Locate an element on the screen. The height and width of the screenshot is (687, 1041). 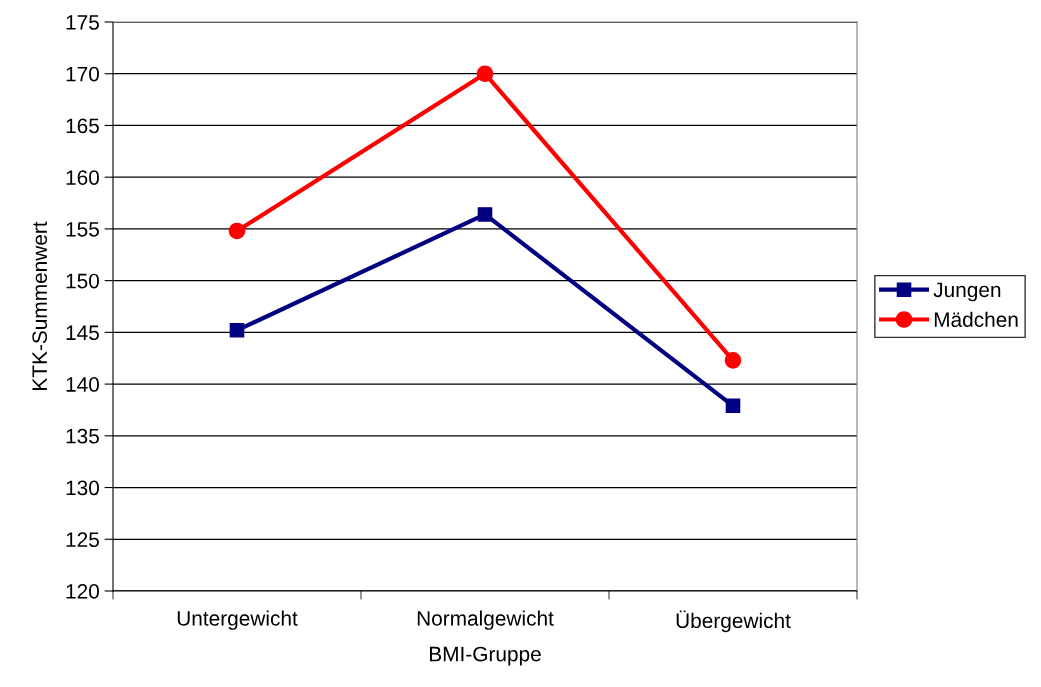
x-axis-title: BMI-Gruppe is located at coordinates (485, 656).